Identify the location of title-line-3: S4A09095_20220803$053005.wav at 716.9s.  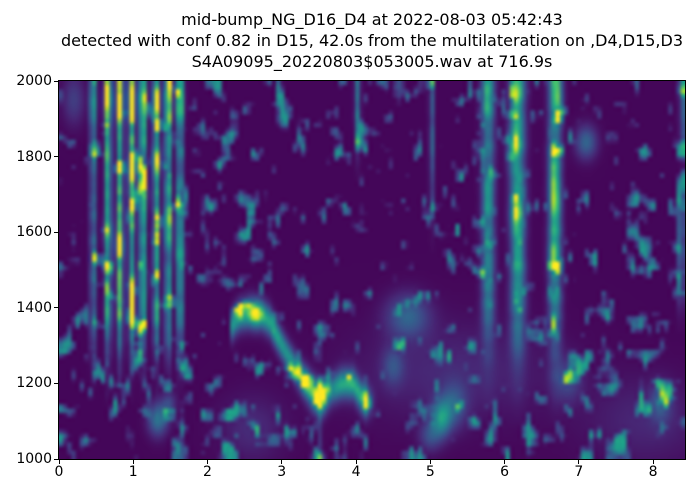
(372, 61).